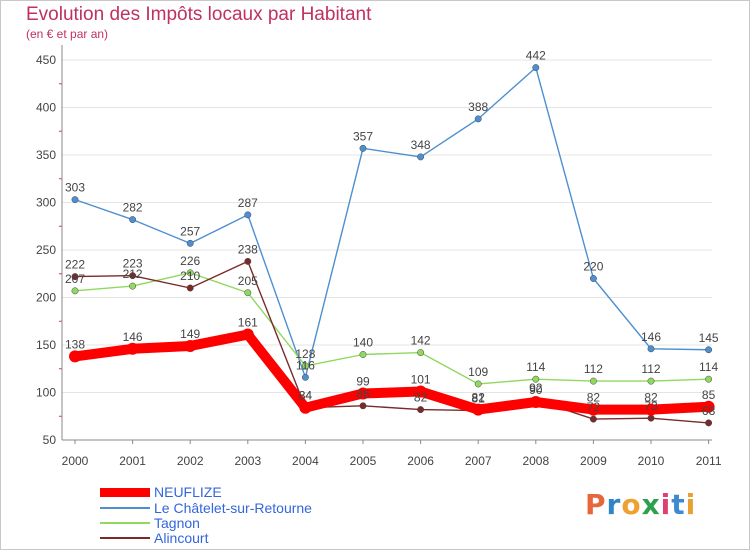  Describe the element at coordinates (46, 393) in the screenshot. I see `y-tick-label: 100` at that location.